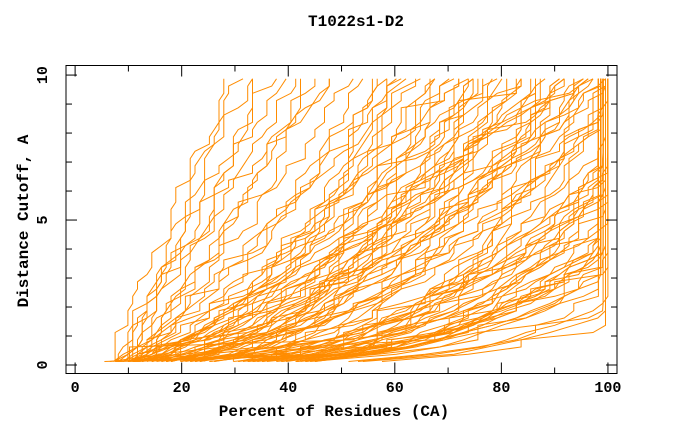  I want to click on x-tick-label: 80, so click(501, 388).